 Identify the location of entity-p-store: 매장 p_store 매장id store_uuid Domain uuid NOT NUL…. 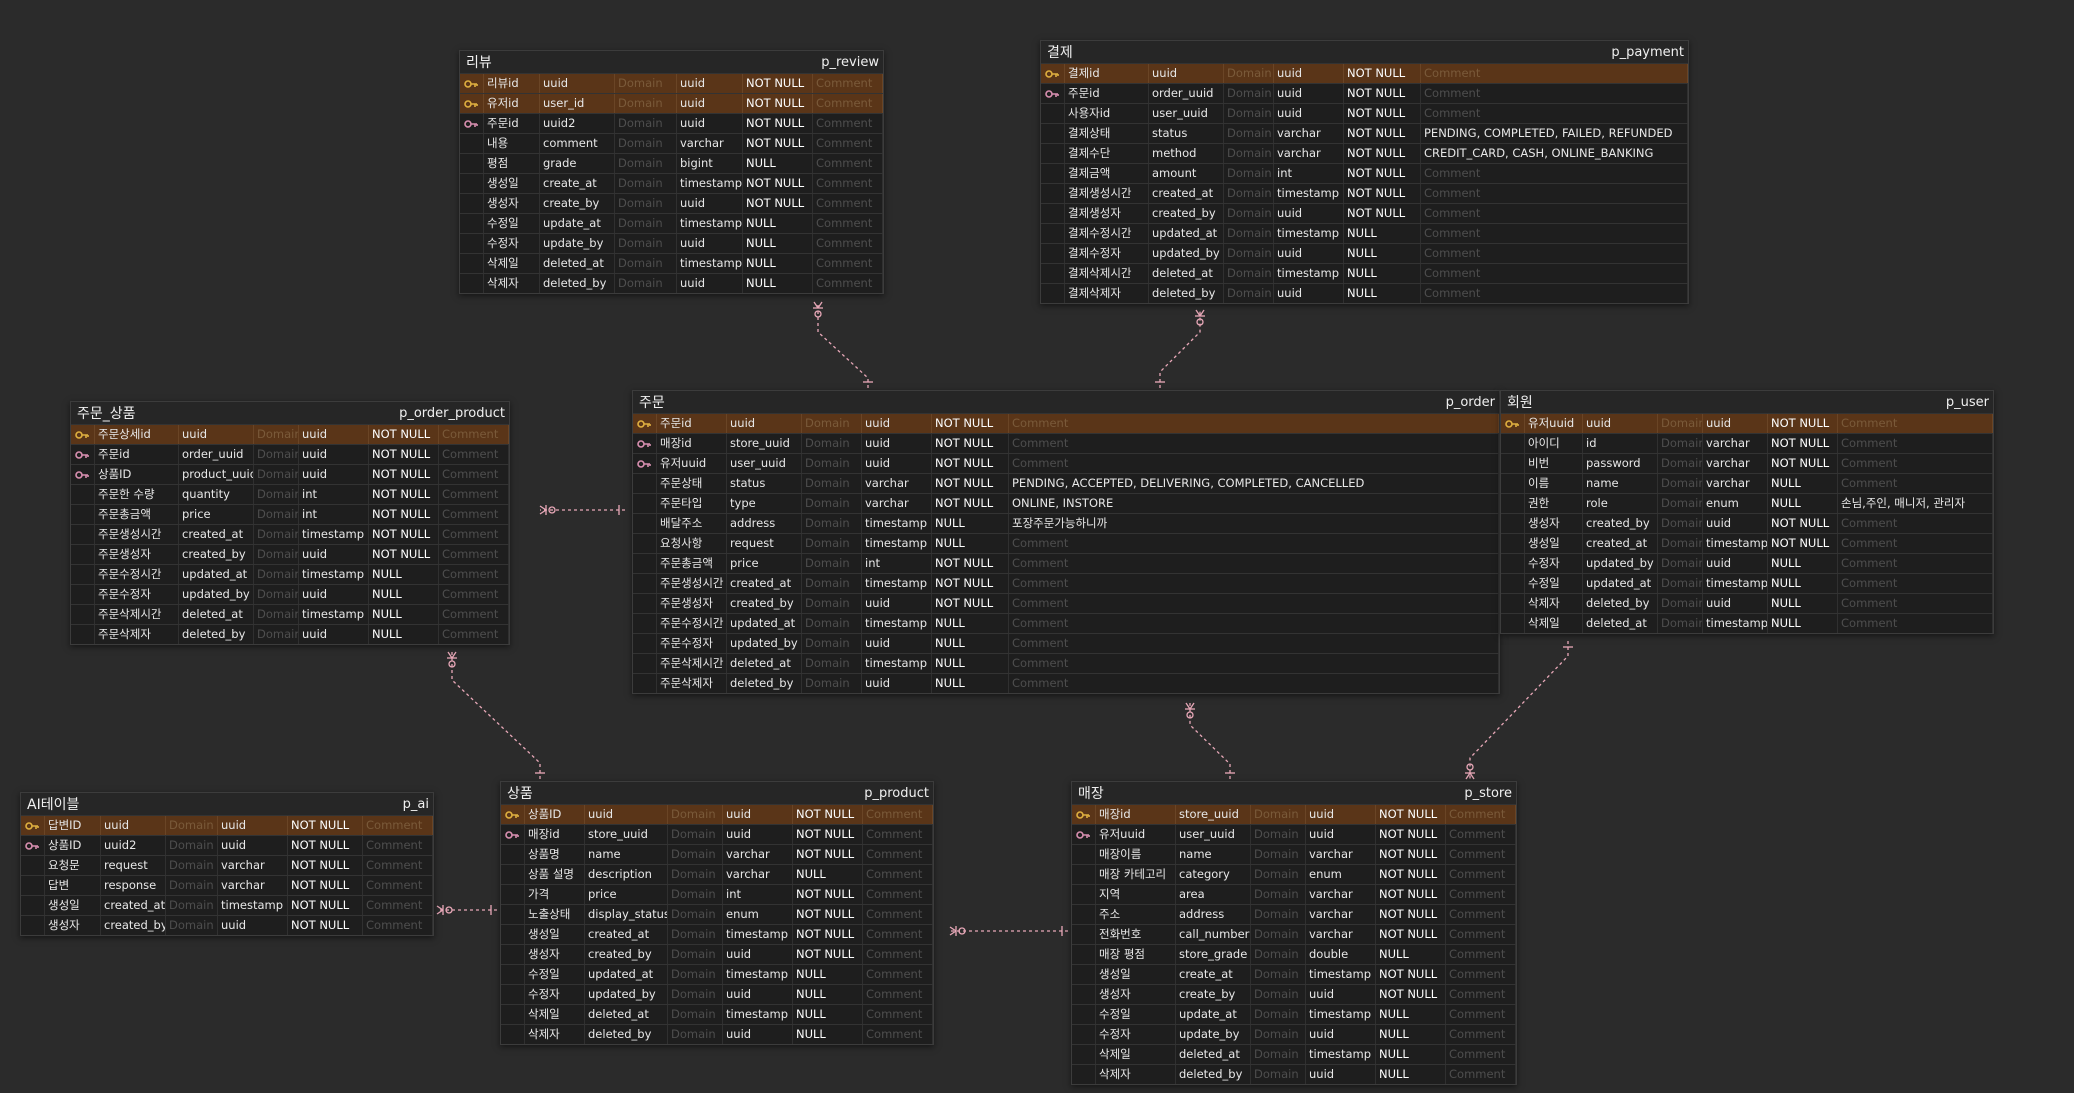
(1294, 933).